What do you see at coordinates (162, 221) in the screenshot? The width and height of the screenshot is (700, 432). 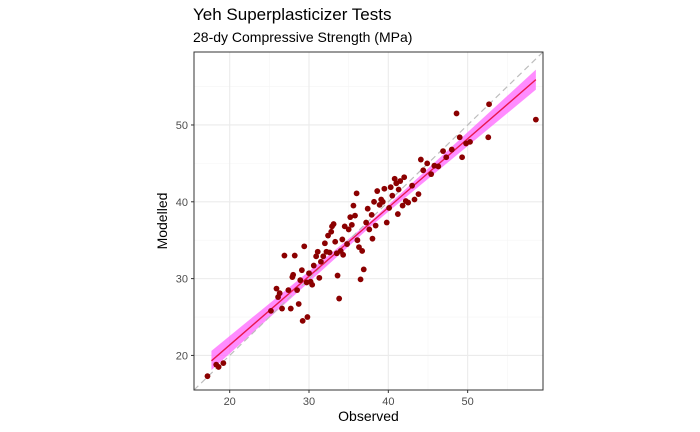 I see `y-axis-title: Modelled` at bounding box center [162, 221].